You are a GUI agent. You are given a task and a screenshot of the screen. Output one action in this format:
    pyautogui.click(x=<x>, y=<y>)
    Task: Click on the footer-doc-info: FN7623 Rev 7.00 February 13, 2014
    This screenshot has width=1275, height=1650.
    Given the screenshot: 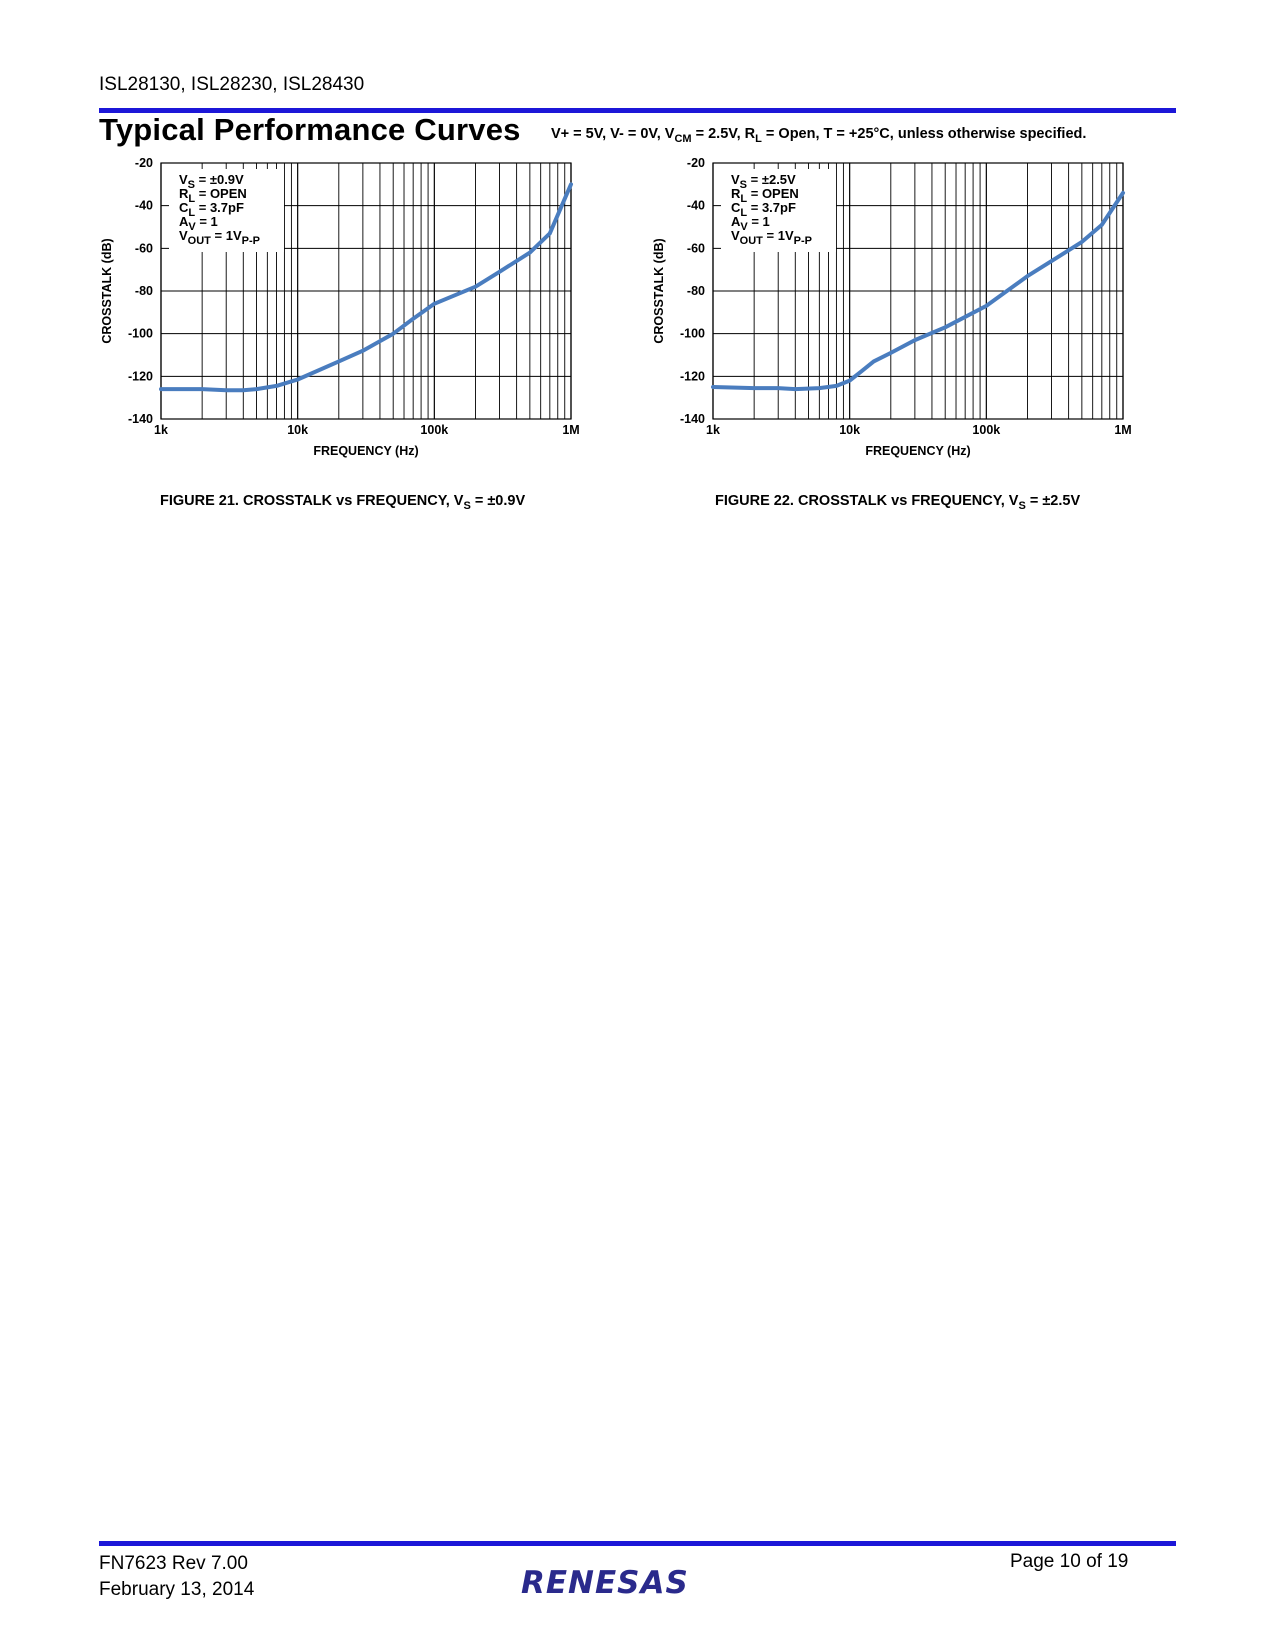 What is the action you would take?
    pyautogui.click(x=176, y=1577)
    